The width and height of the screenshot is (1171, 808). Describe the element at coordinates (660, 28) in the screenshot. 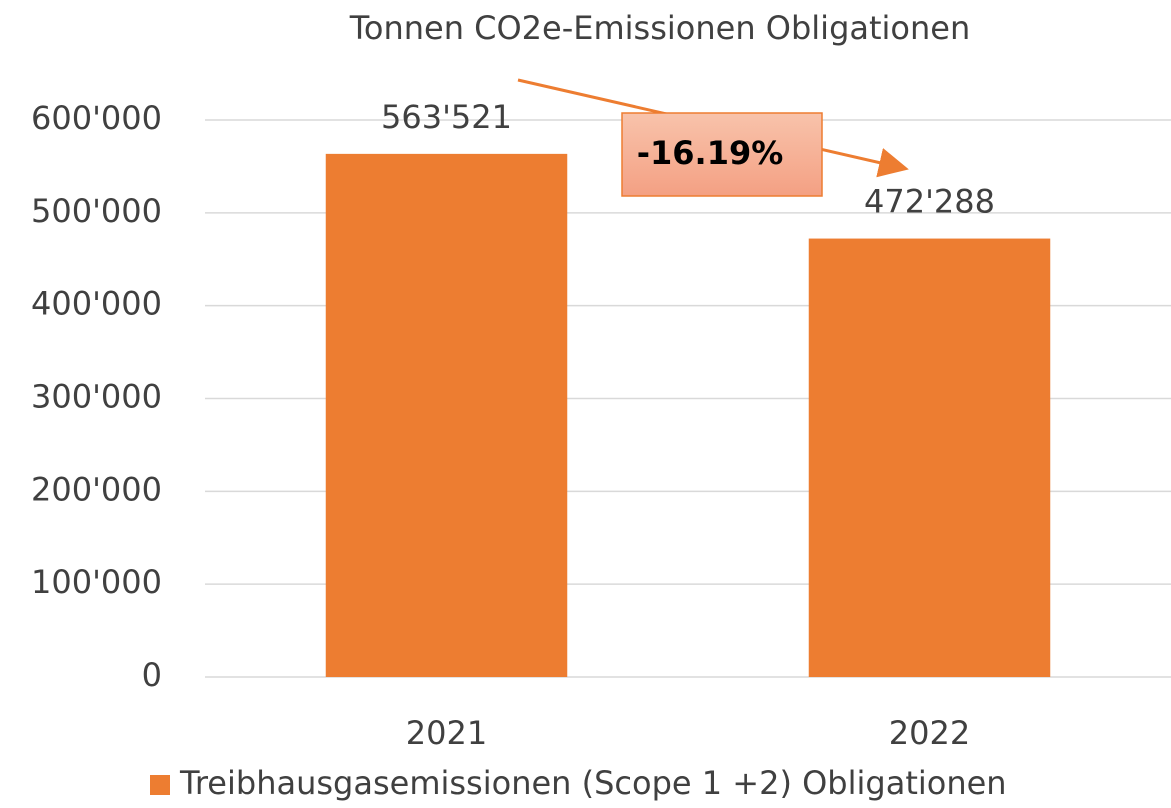

I see `chart-title: Tonnen CO2e-Emissionen Obligationen` at that location.